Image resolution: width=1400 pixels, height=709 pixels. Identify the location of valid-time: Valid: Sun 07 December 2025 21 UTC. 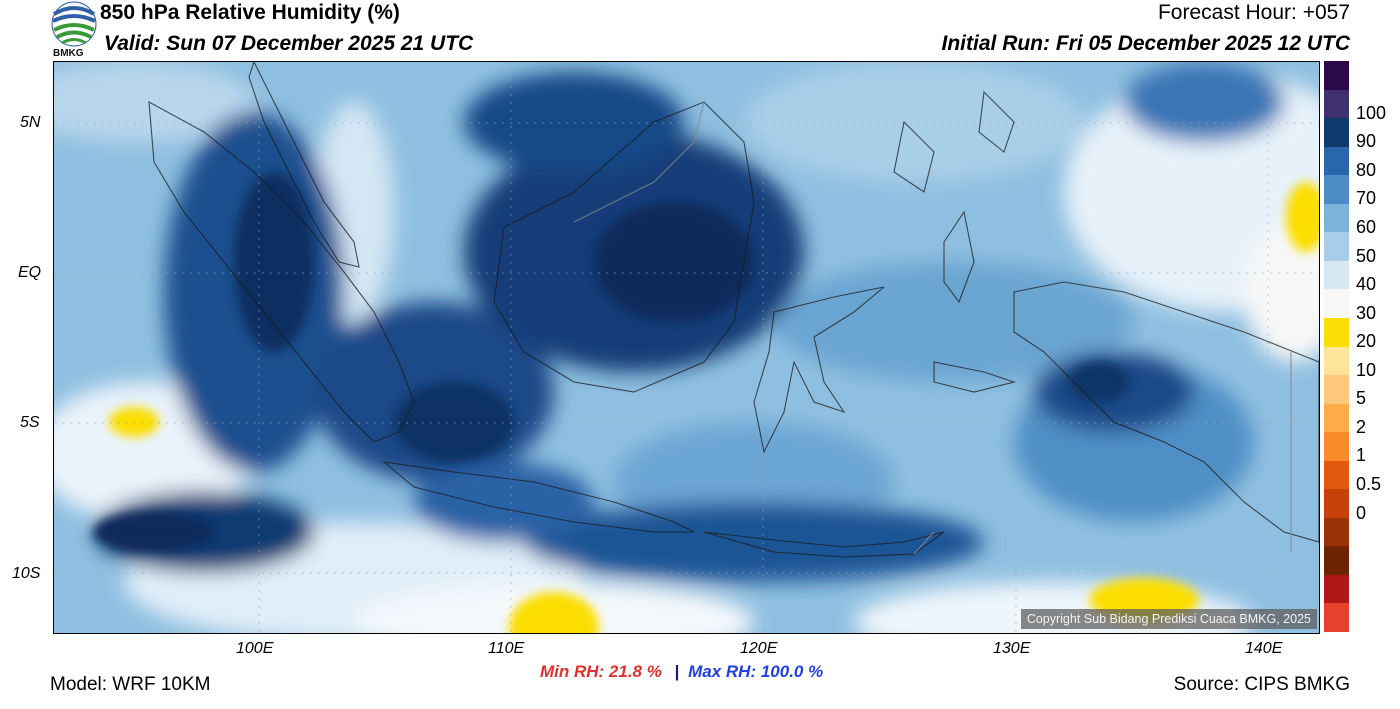
(289, 43).